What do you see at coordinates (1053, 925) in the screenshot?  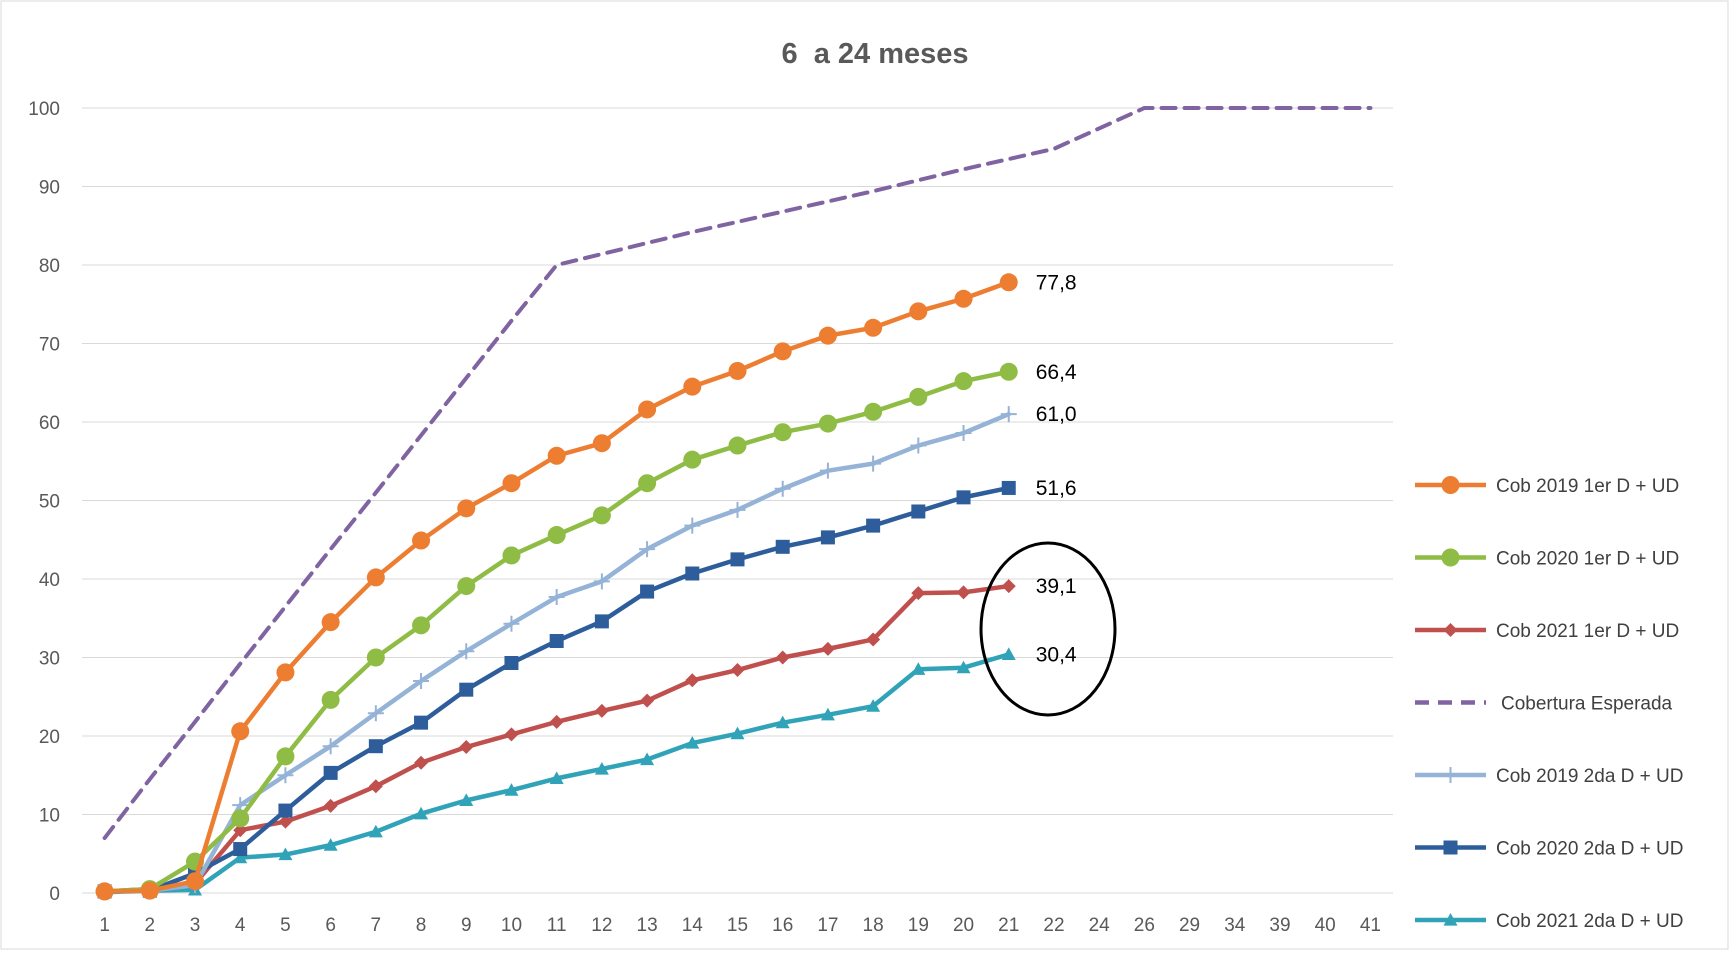 I see `x-tick-label: 22` at bounding box center [1053, 925].